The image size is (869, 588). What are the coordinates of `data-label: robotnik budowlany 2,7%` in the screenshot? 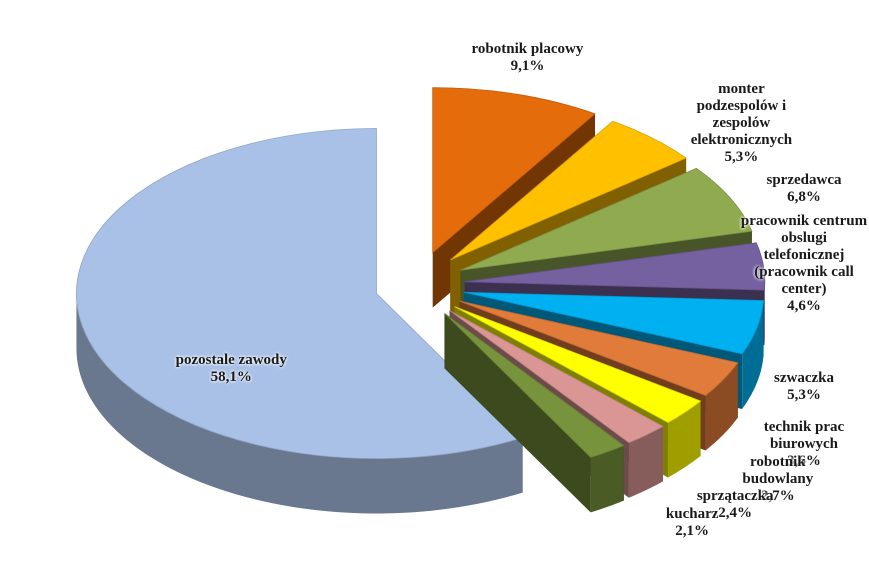 It's located at (778, 479).